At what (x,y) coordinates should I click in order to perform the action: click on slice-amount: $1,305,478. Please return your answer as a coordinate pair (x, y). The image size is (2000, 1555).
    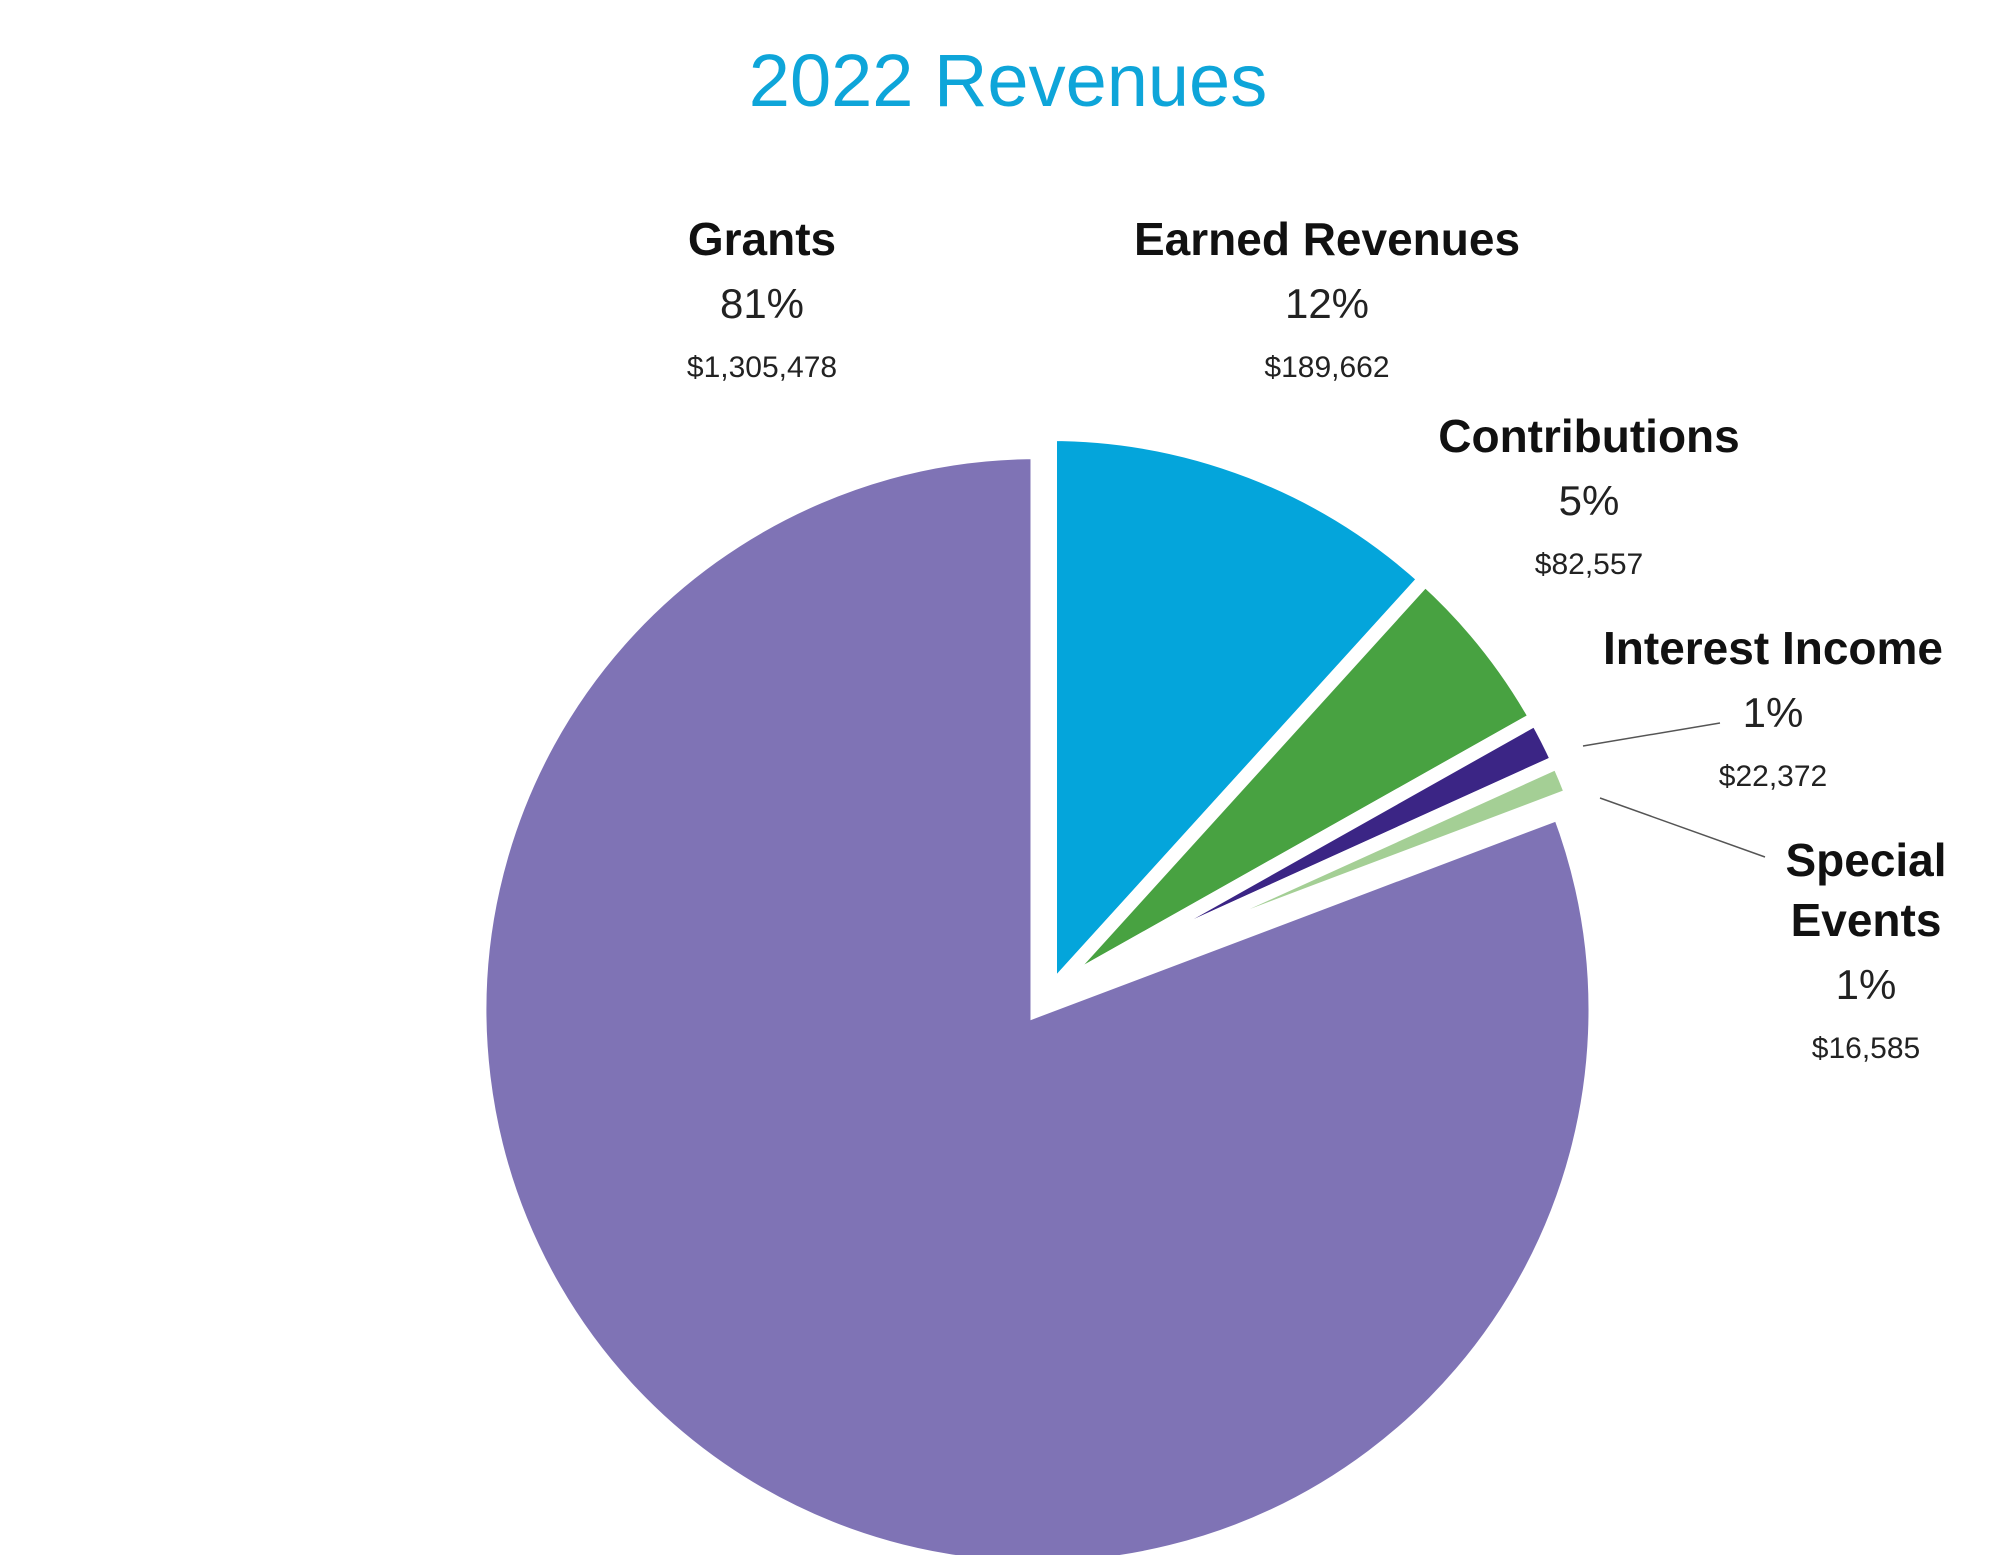
    Looking at the image, I should click on (762, 367).